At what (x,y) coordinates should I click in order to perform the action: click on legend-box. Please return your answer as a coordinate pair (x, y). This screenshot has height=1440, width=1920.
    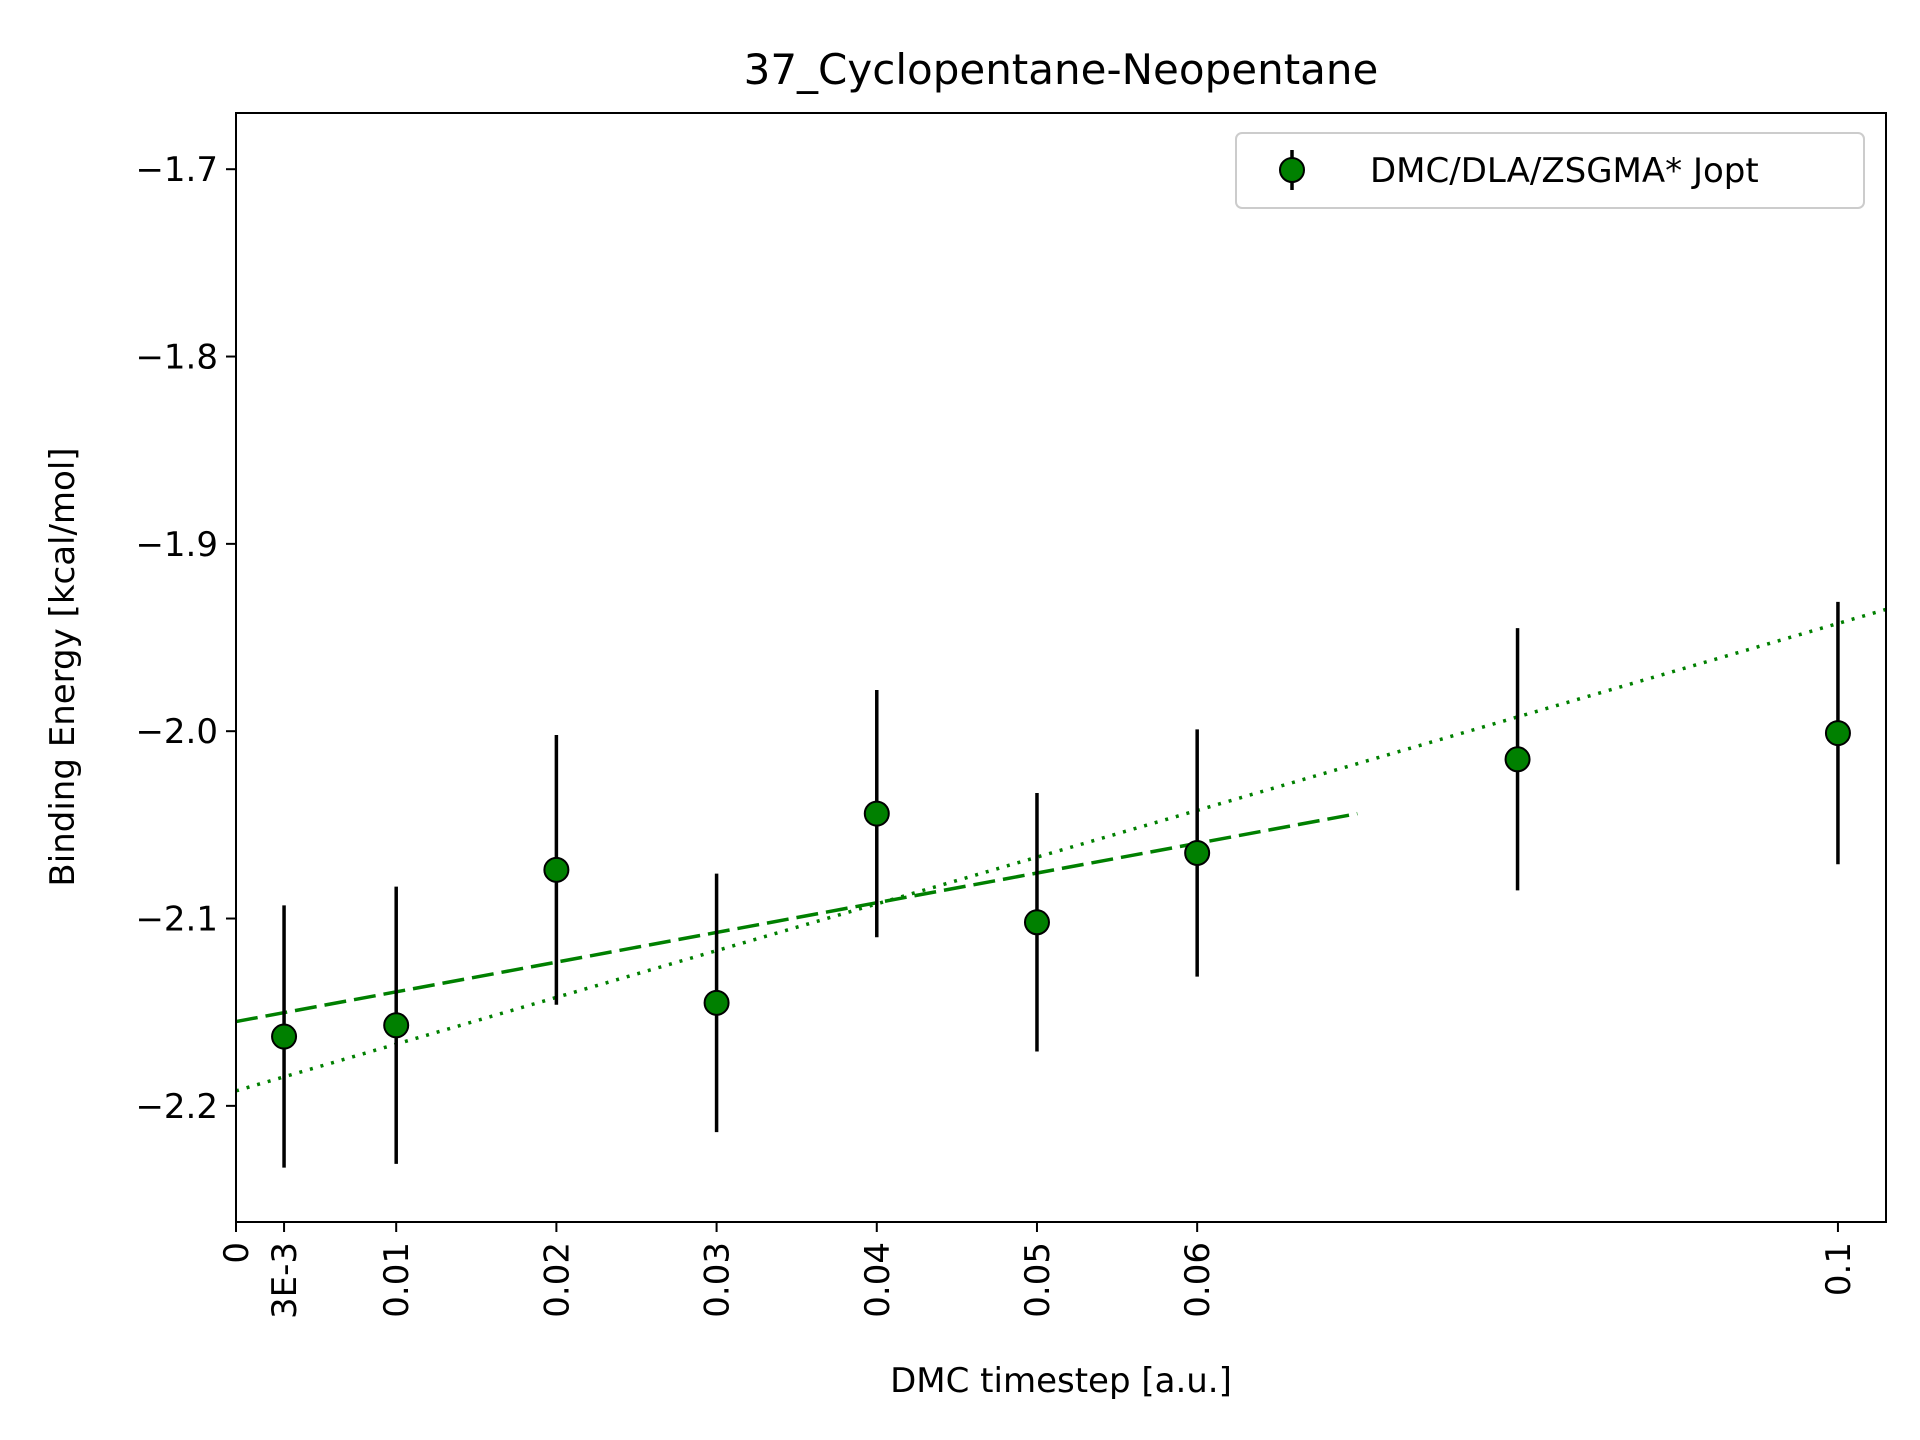
    Looking at the image, I should click on (1550, 170).